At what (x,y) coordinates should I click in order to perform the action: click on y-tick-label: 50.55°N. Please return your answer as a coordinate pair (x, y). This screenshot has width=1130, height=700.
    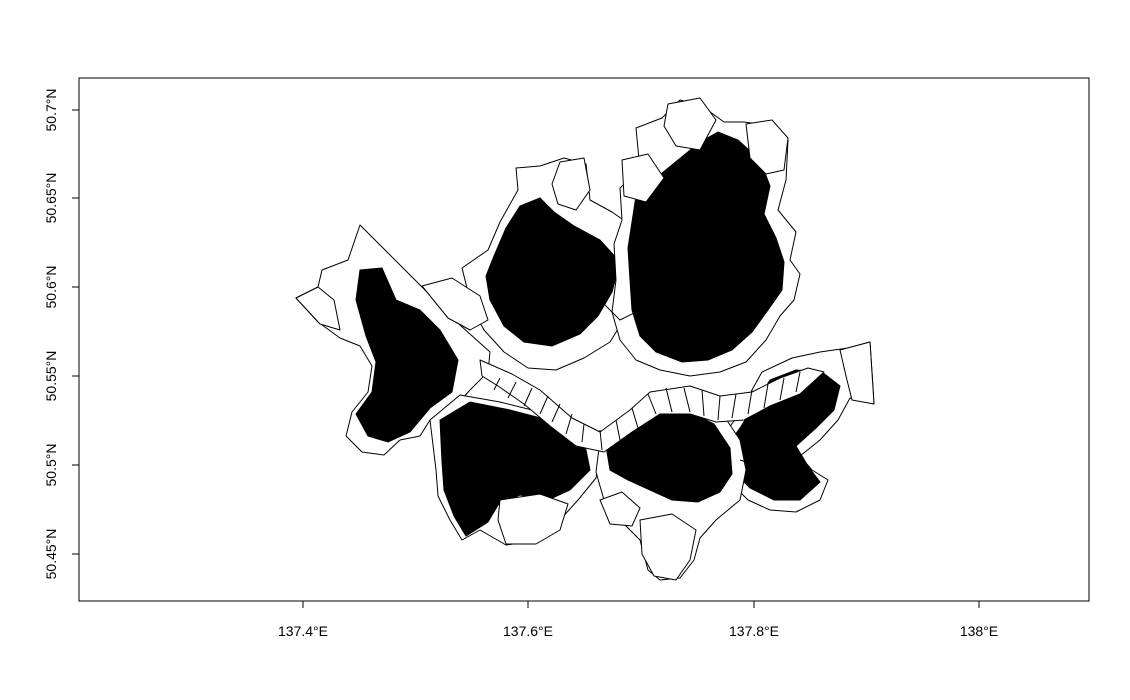
    Looking at the image, I should click on (51, 376).